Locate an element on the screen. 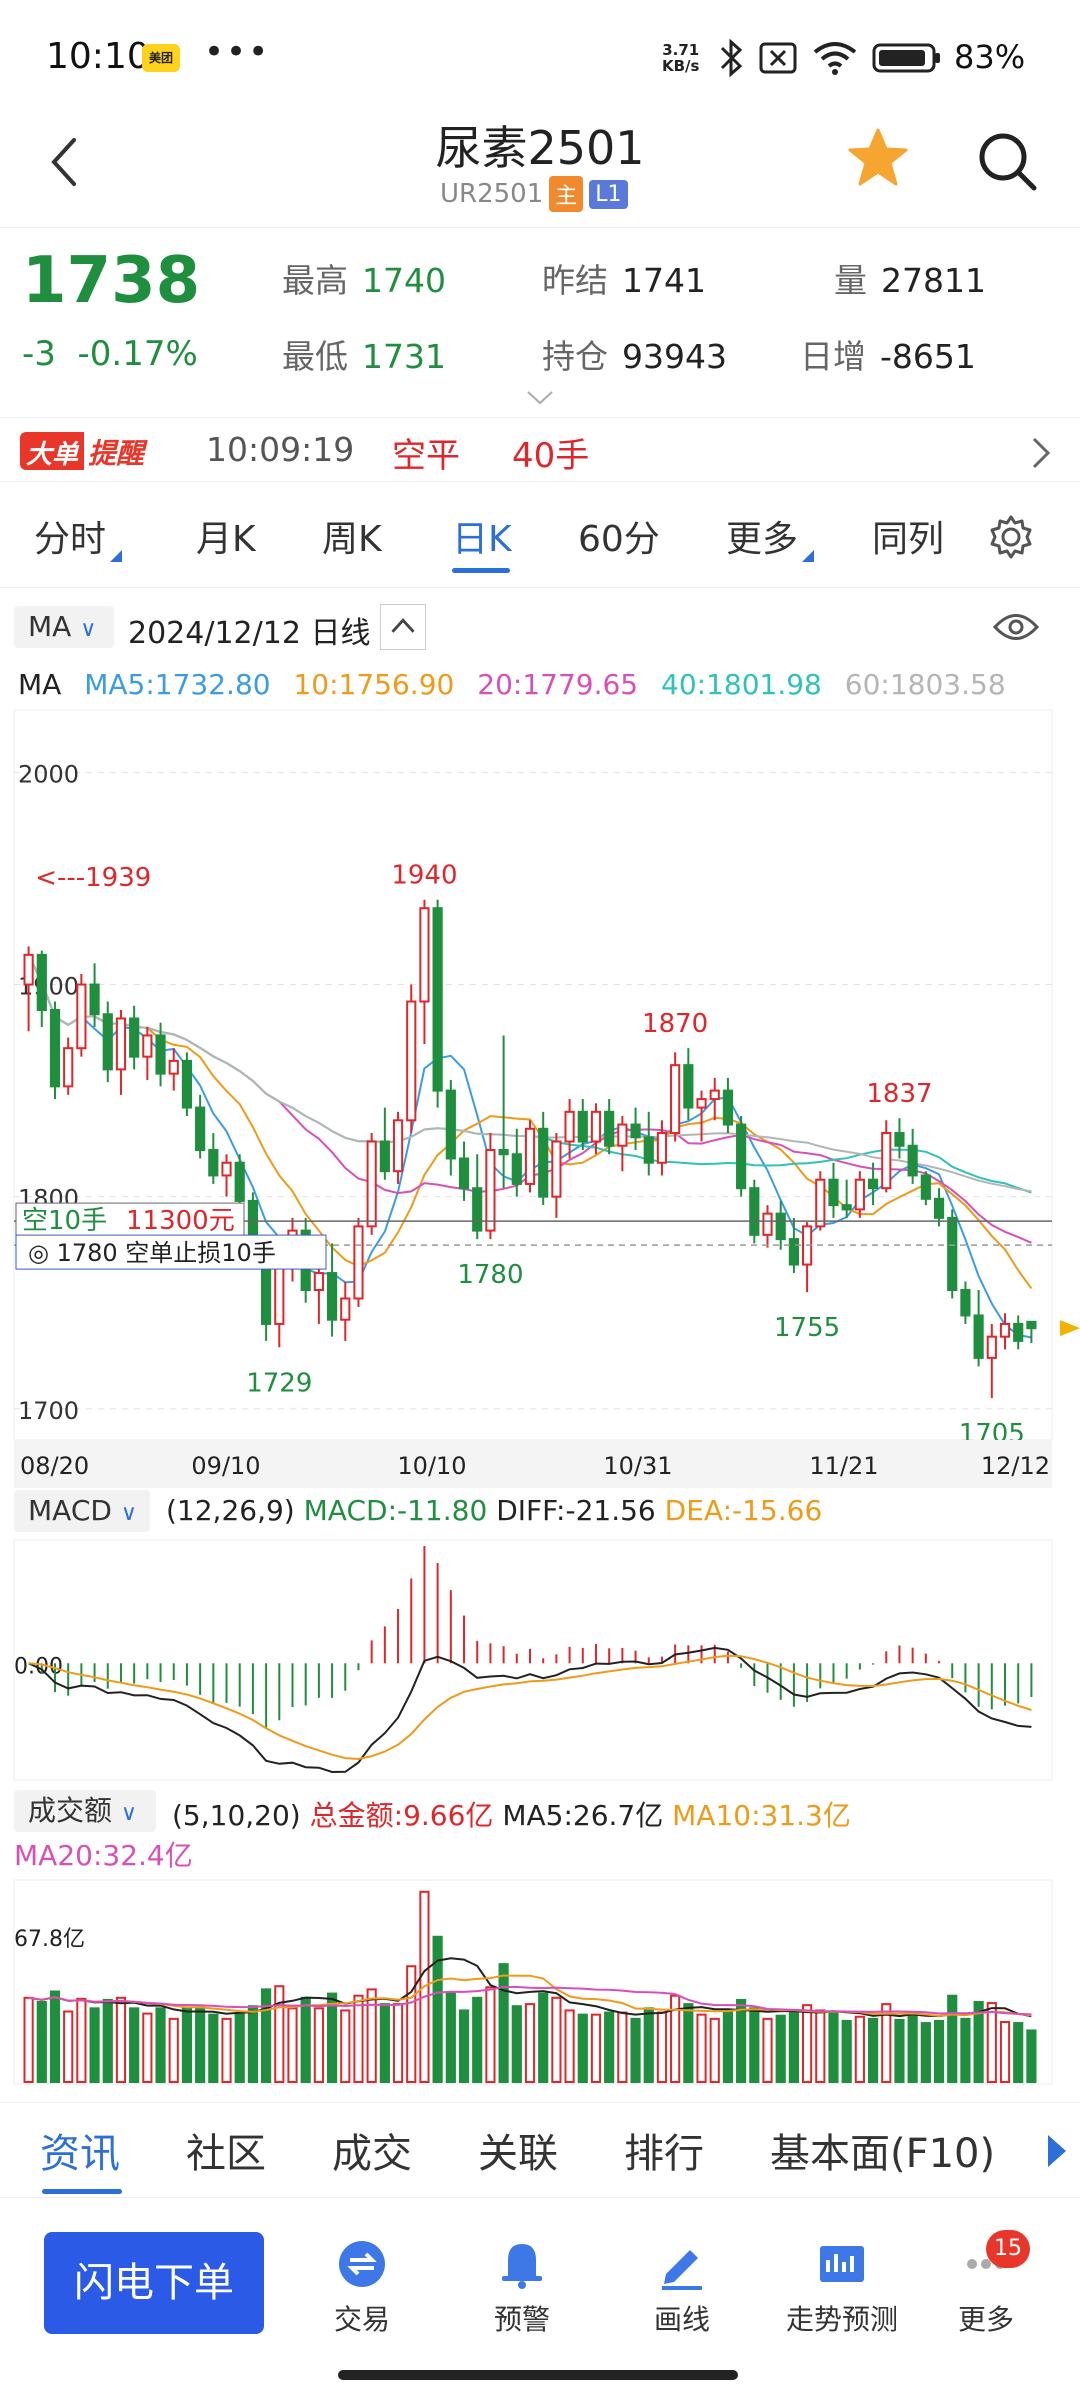 The height and width of the screenshot is (2400, 1080). y-tick-label: 1700 is located at coordinates (48, 1411).